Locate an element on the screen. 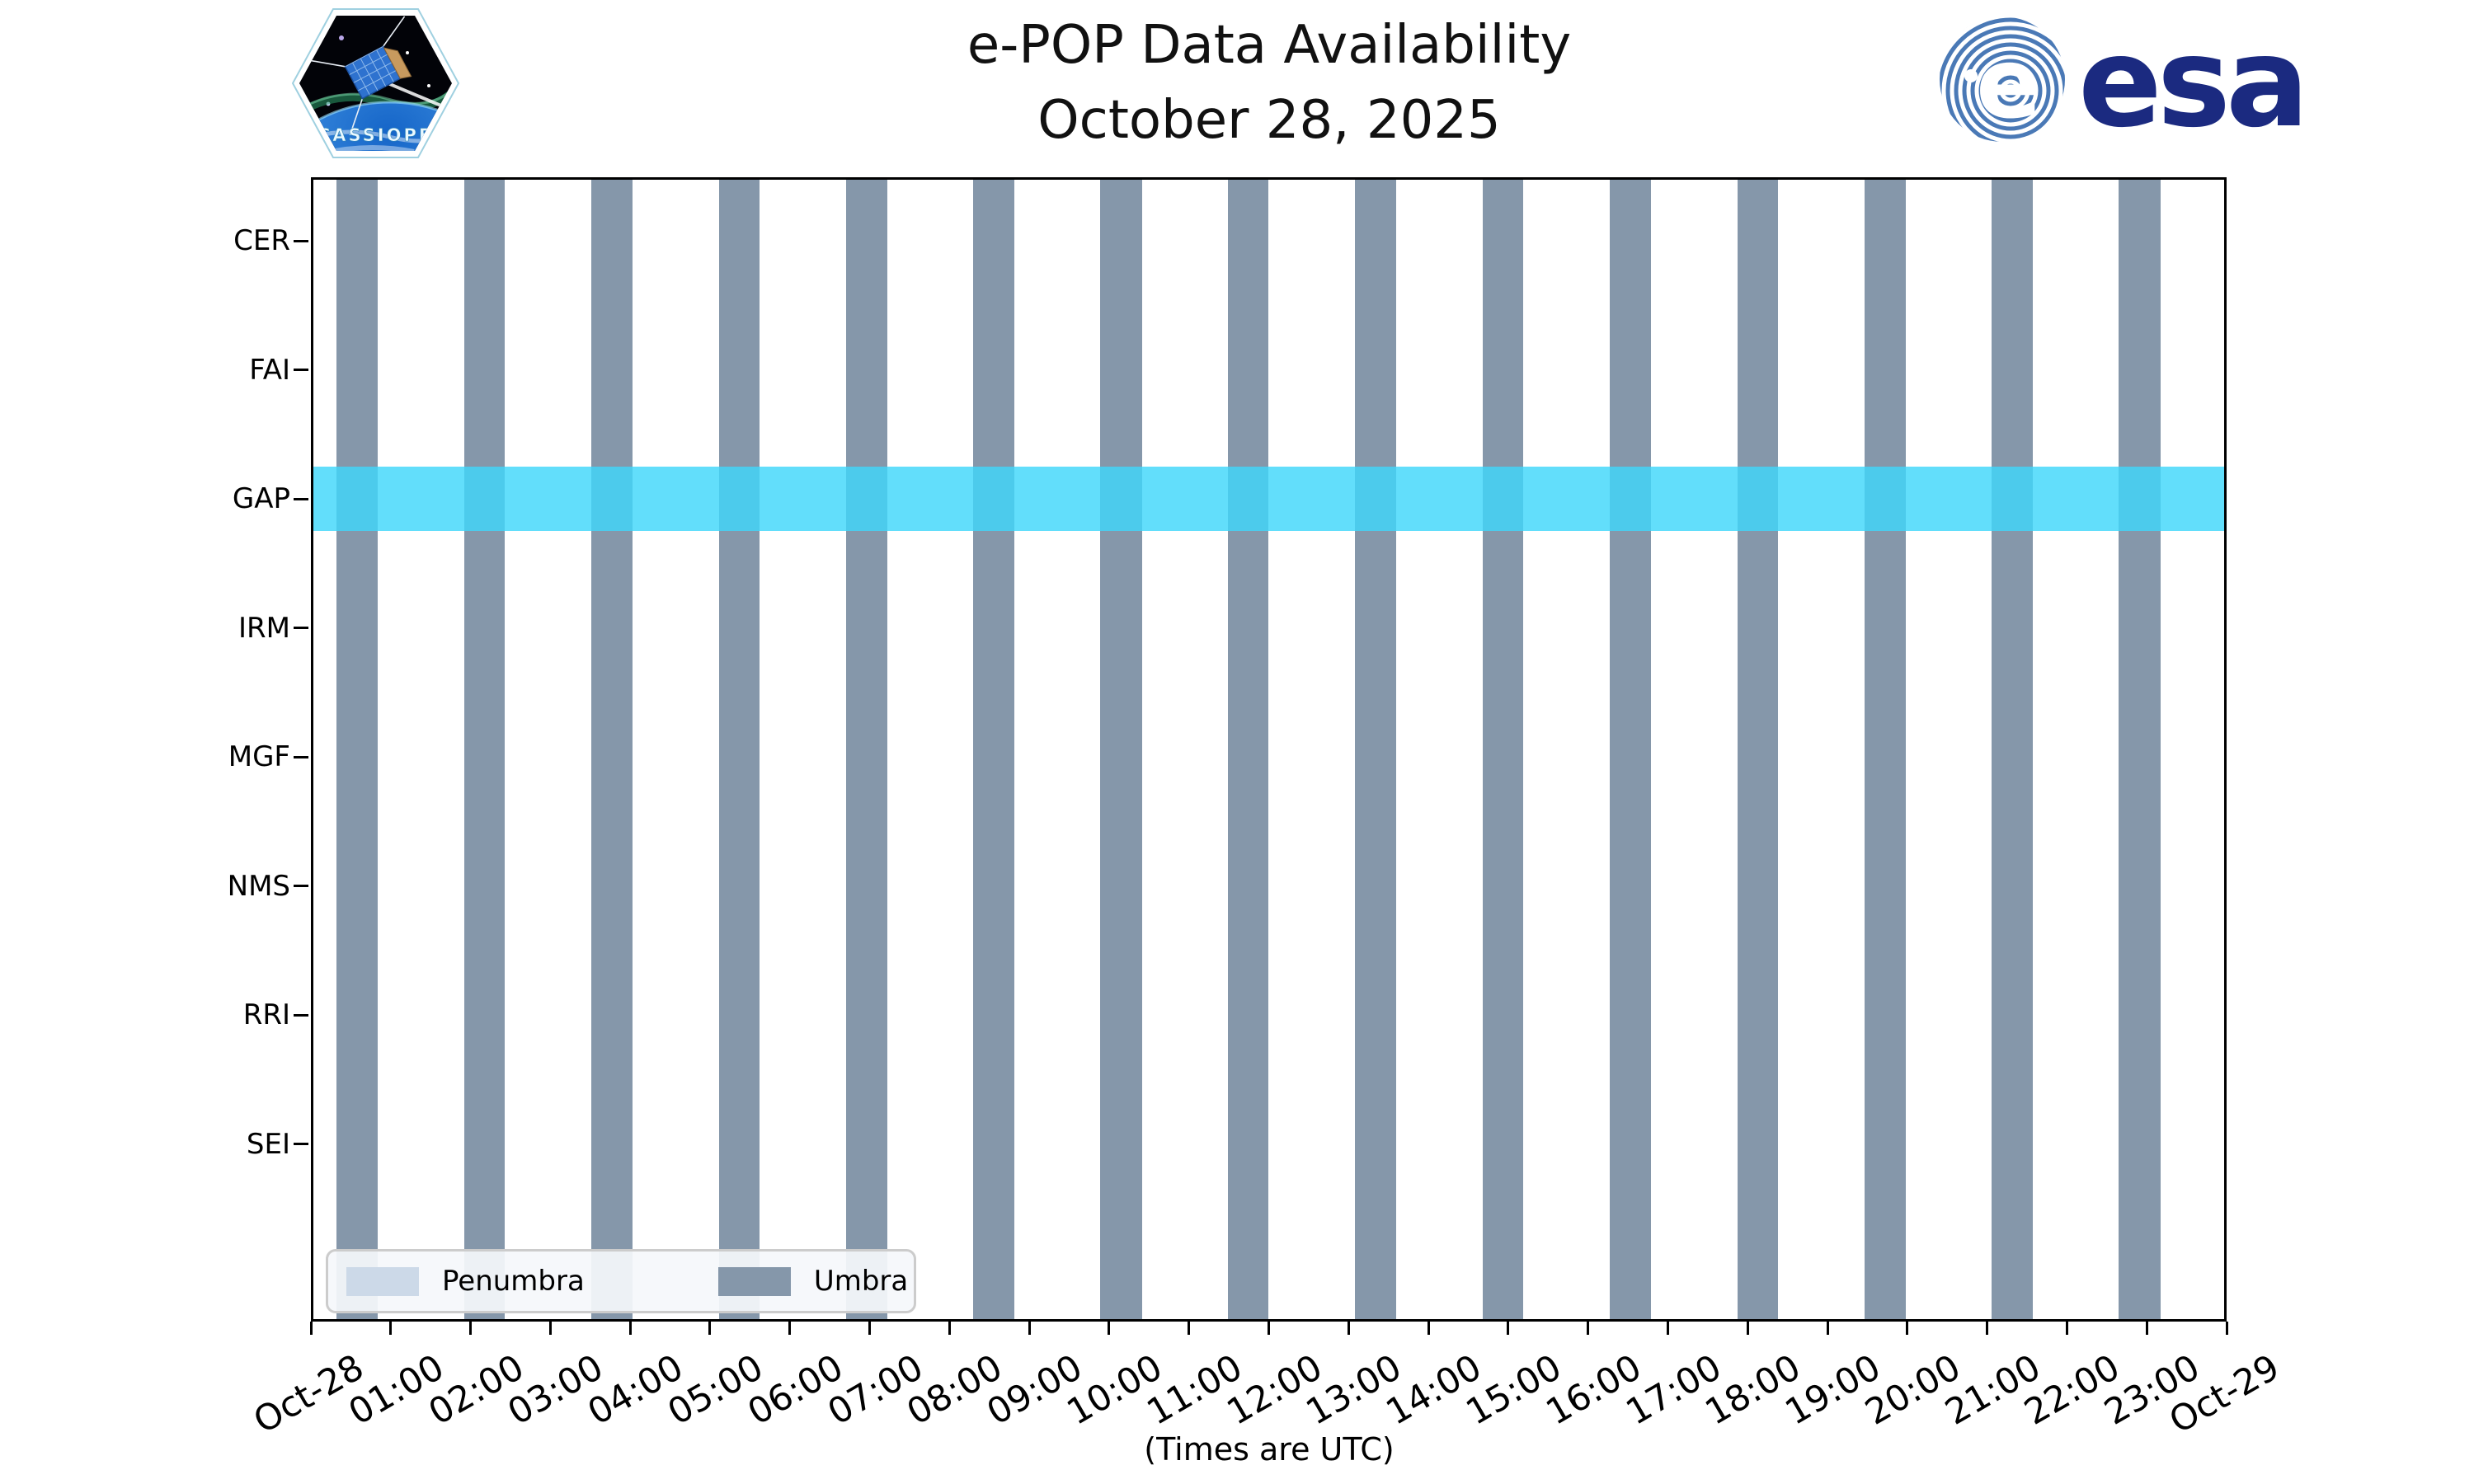  umbra-swatch is located at coordinates (754, 1281).